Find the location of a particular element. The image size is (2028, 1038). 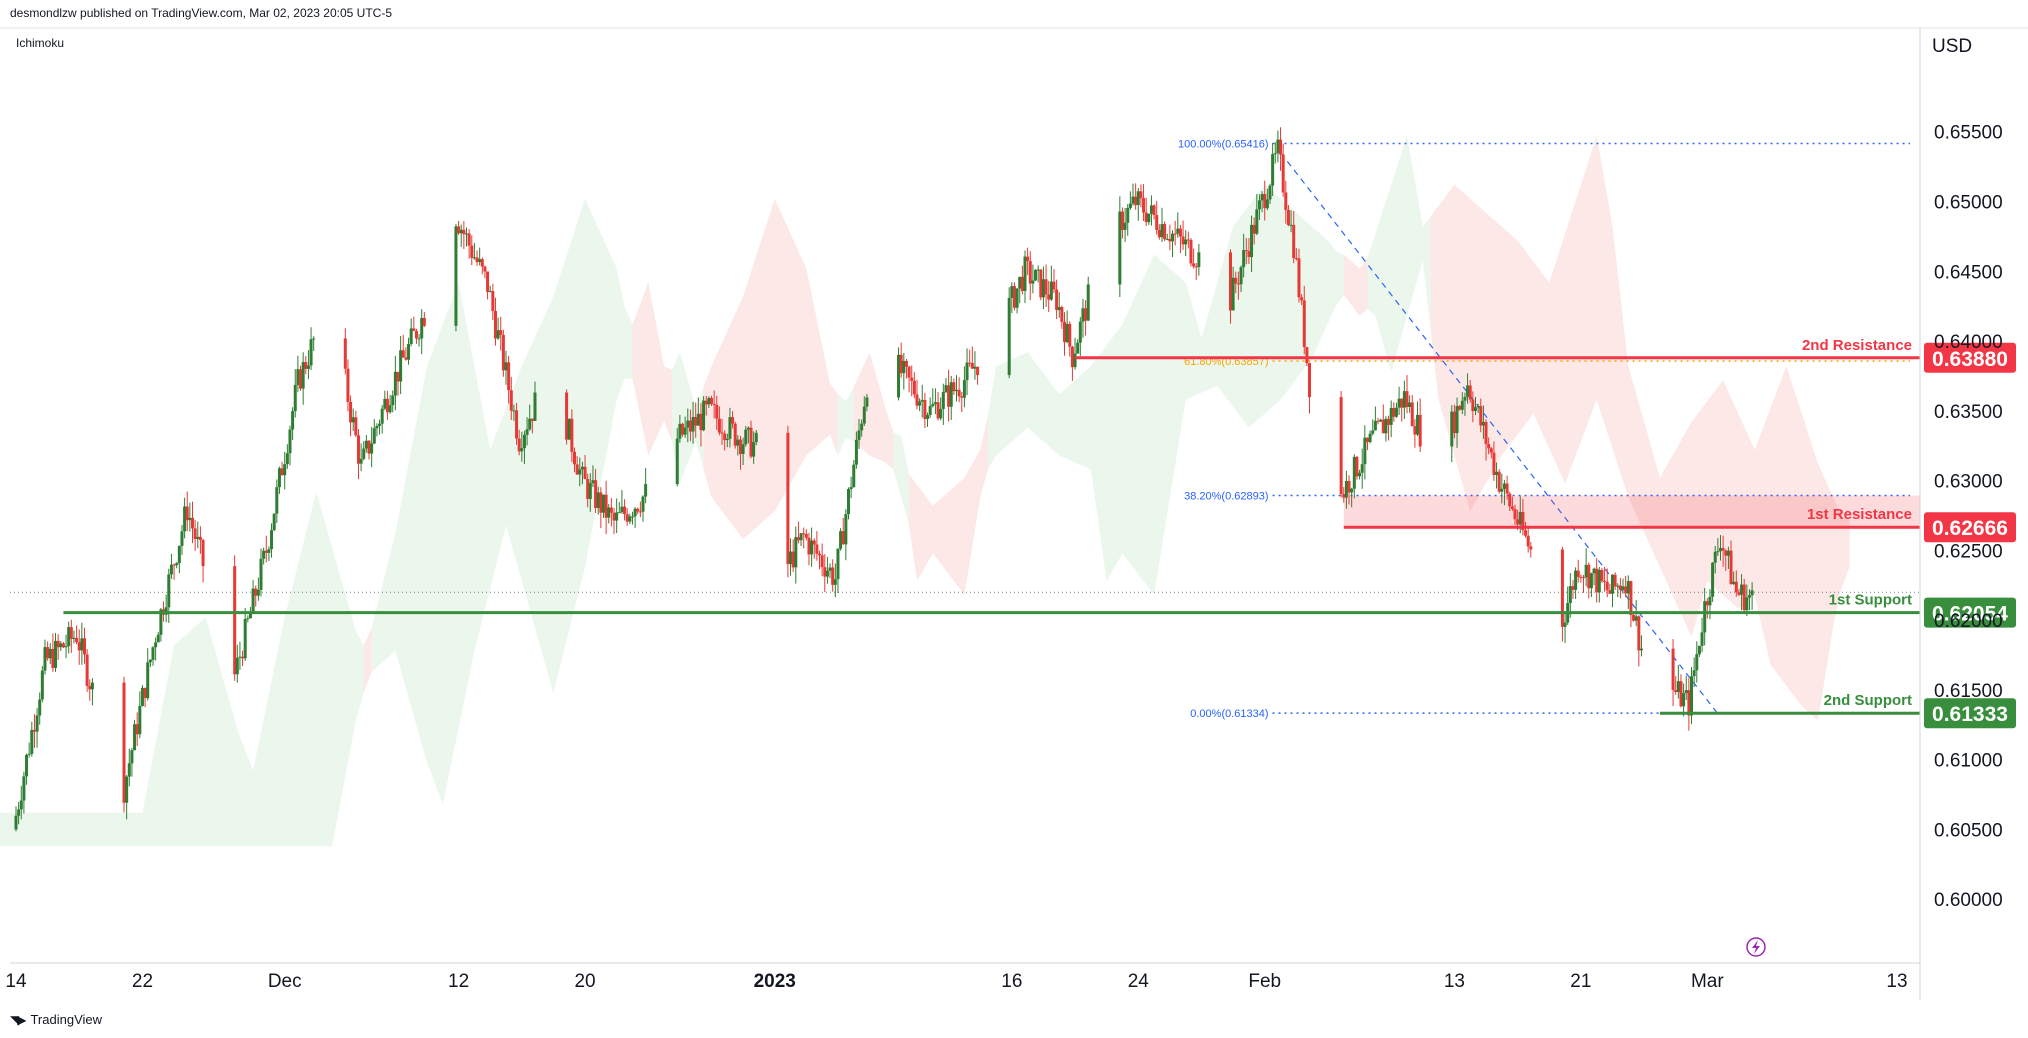

footer-brand: ◥▶ TradingView is located at coordinates (56, 1019).